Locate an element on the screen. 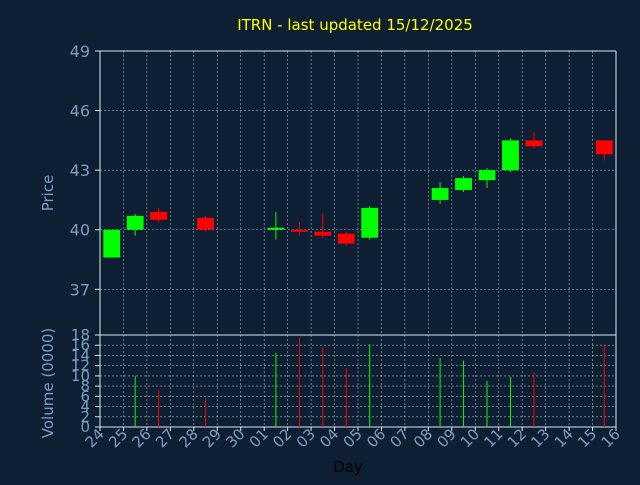 The image size is (640, 485). x-tick-label: 06 is located at coordinates (376, 438).